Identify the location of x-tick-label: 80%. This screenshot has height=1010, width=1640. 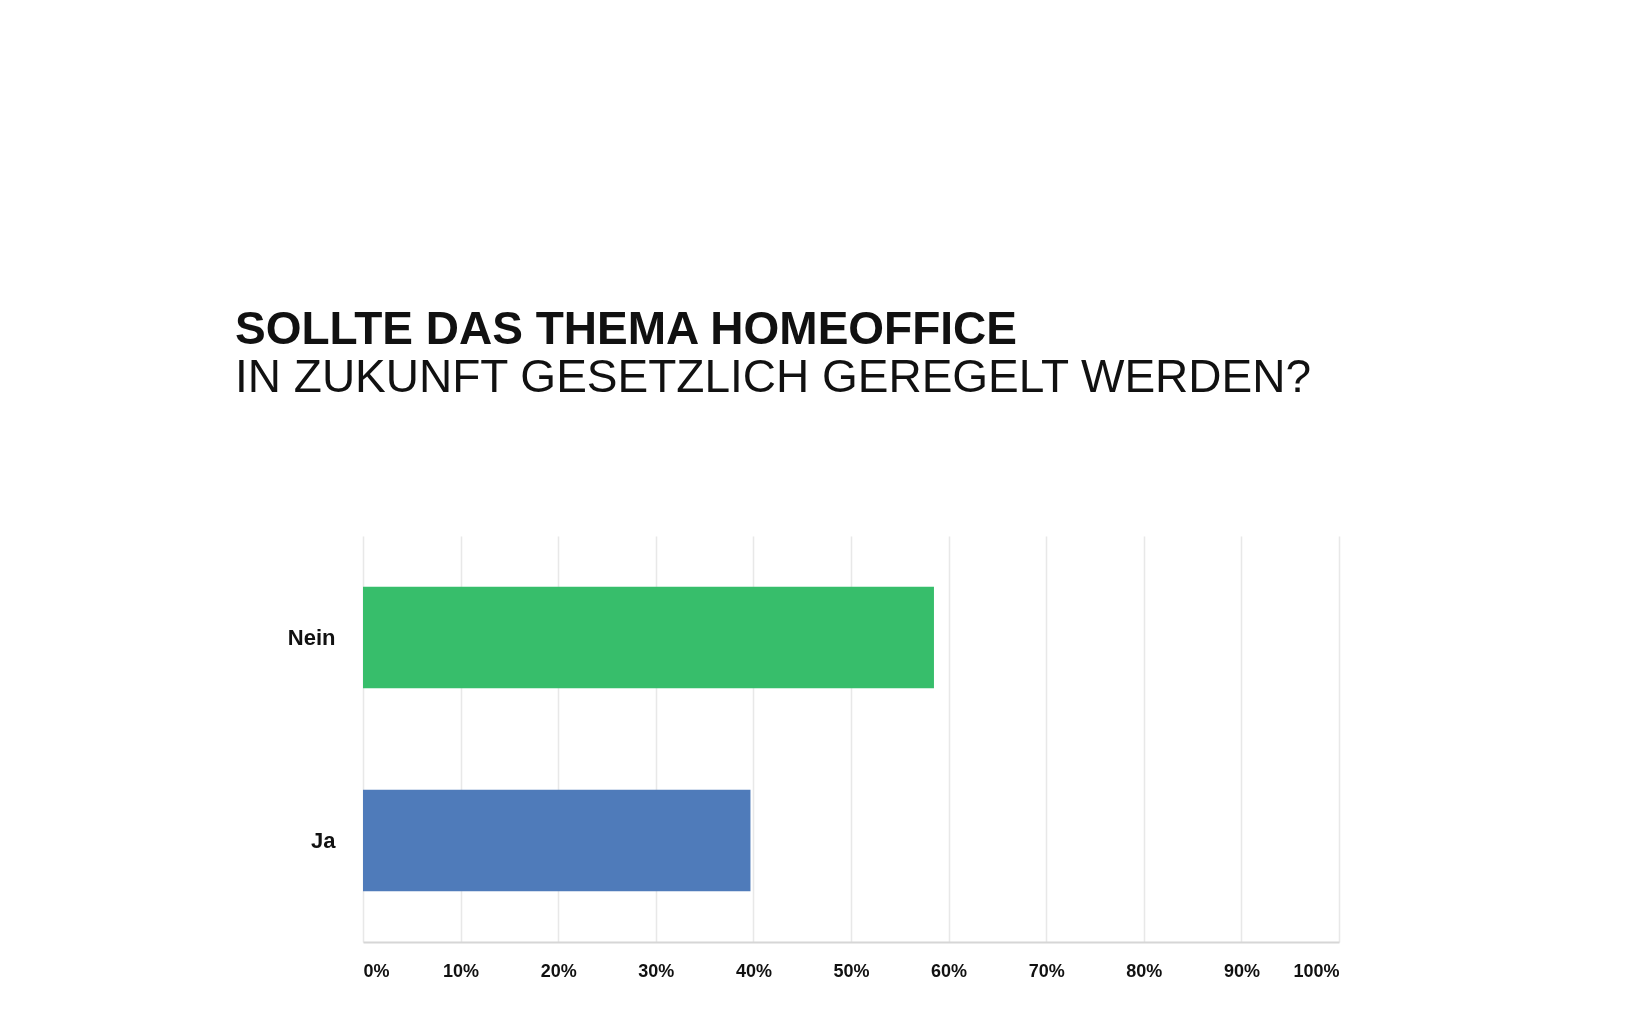
(1144, 970).